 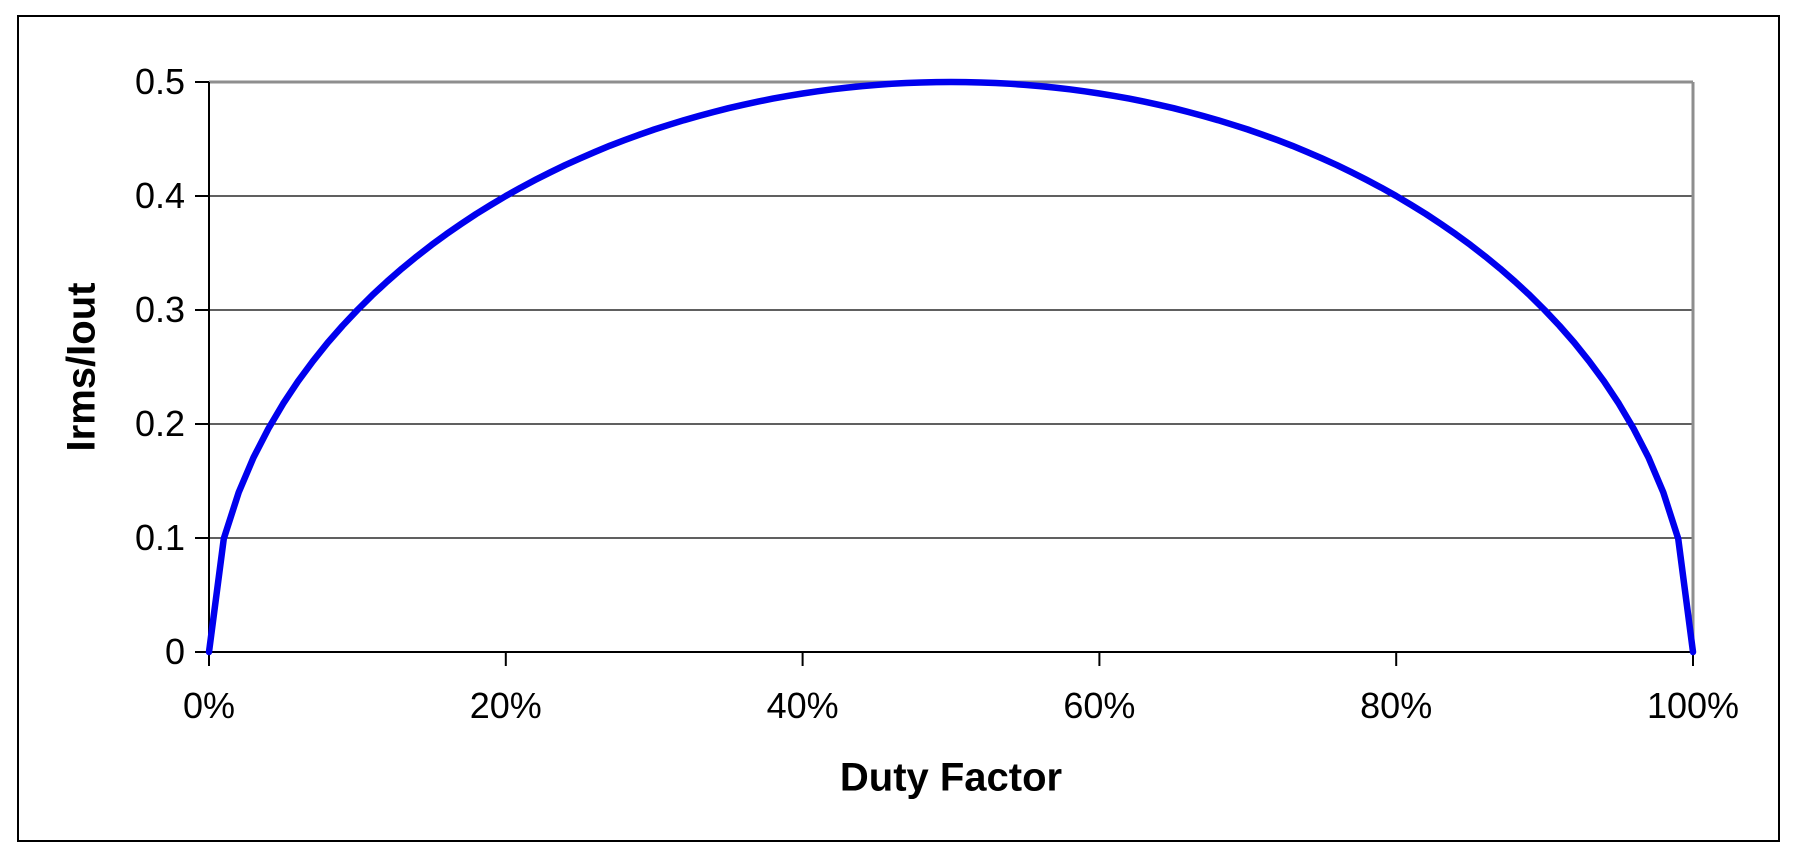 I want to click on x-tick-label: 80%, so click(x=1396, y=705).